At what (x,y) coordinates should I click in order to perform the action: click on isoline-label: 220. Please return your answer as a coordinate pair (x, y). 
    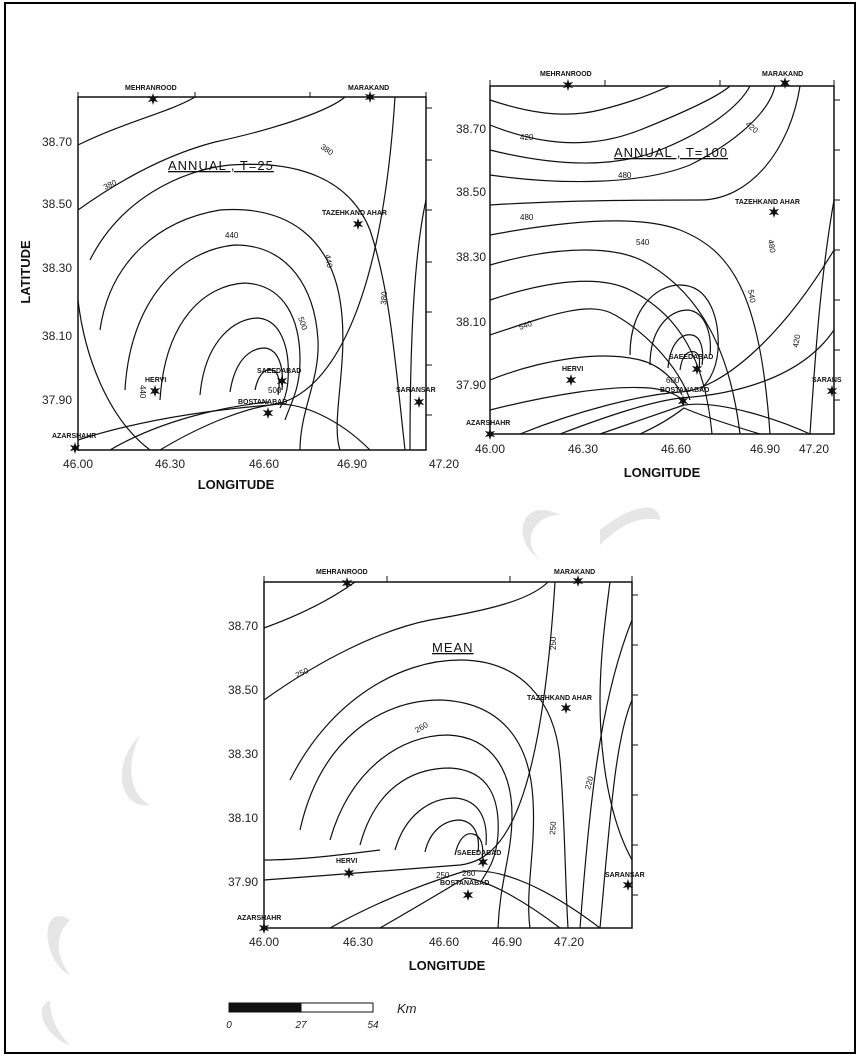
    Looking at the image, I should click on (589, 783).